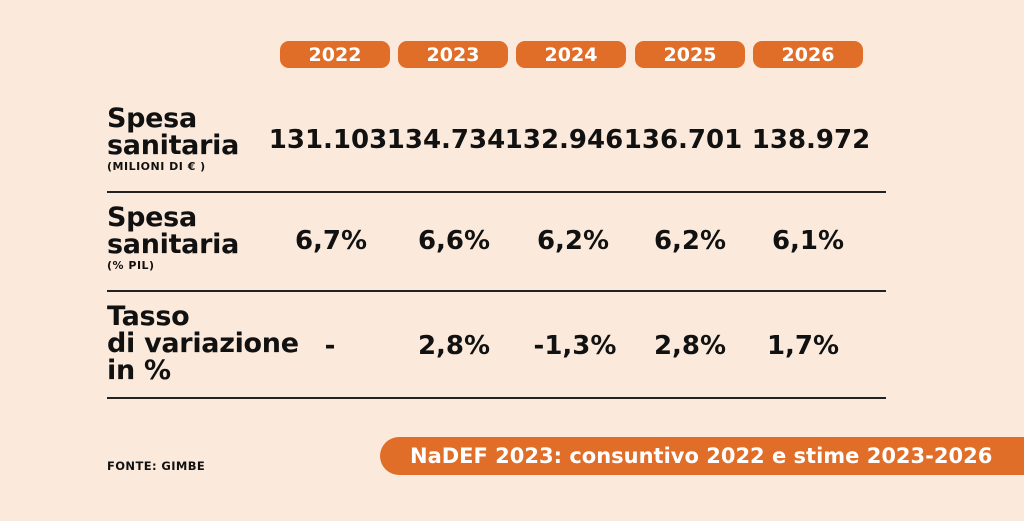 The image size is (1024, 521). Describe the element at coordinates (564, 140) in the screenshot. I see `cell-spesa-milioni-2024: 132.946` at that location.